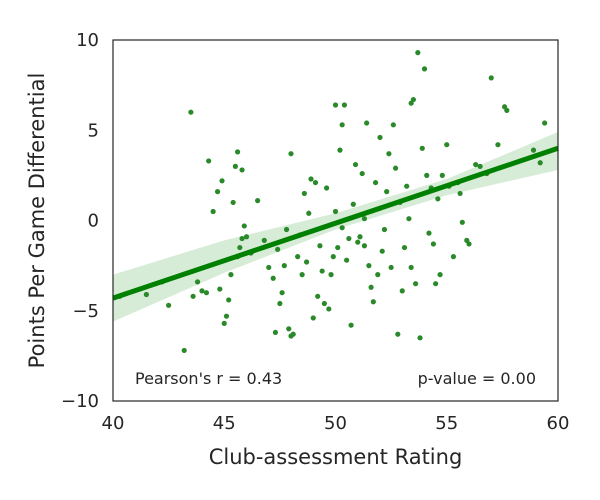 The height and width of the screenshot is (500, 600). What do you see at coordinates (93, 221) in the screenshot?
I see `y-tick-label: 0` at bounding box center [93, 221].